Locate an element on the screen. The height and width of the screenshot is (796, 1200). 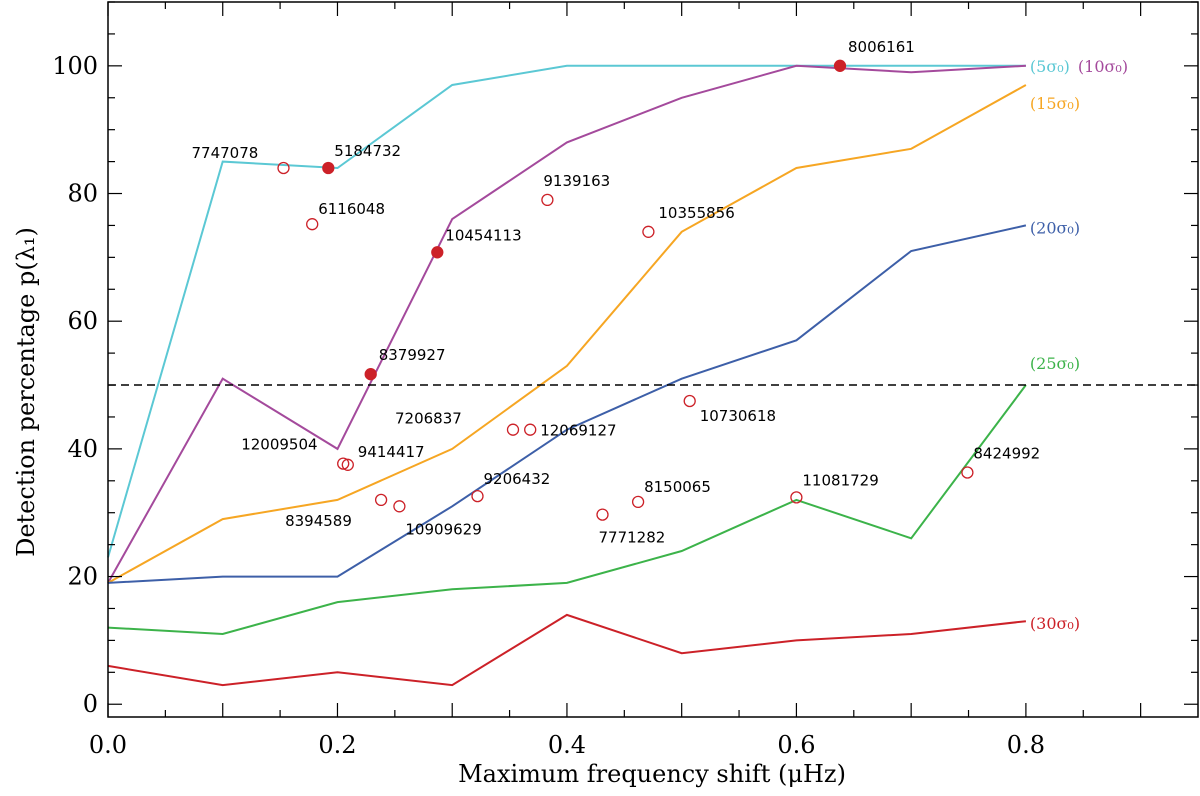
point-label-9414417: 9414417 is located at coordinates (391, 452).